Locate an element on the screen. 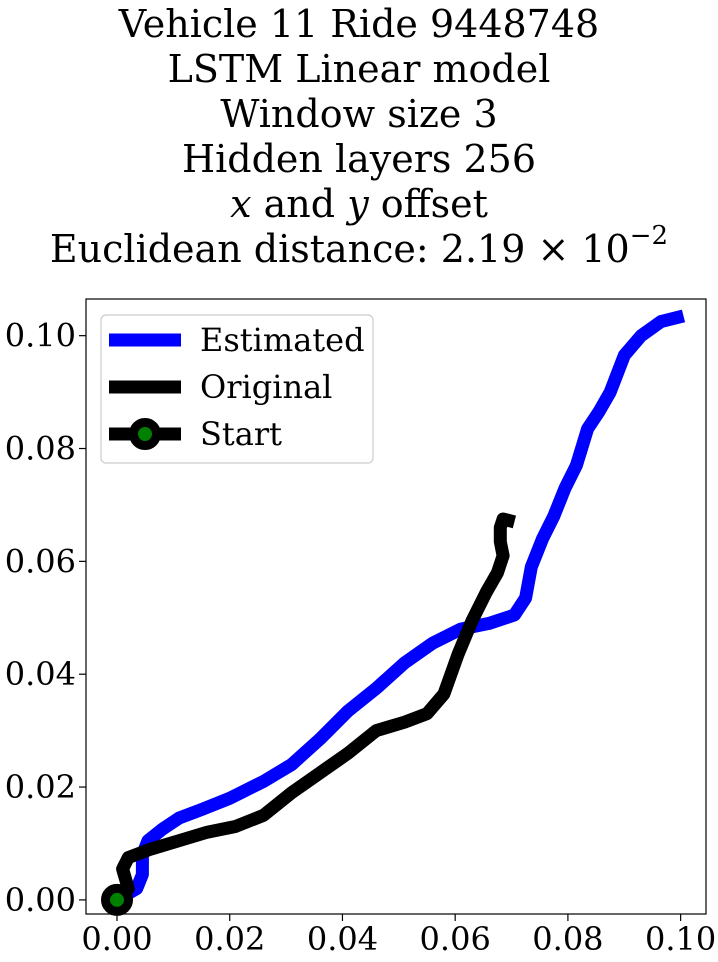 The image size is (718, 962). y-tick-label: 0.00 is located at coordinates (40, 900).